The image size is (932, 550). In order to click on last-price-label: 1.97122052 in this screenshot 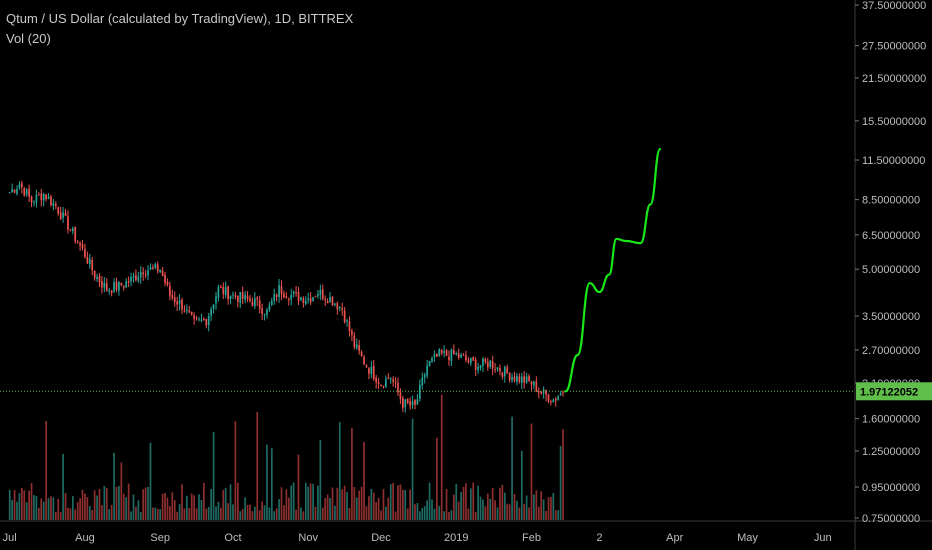, I will do `click(889, 392)`.